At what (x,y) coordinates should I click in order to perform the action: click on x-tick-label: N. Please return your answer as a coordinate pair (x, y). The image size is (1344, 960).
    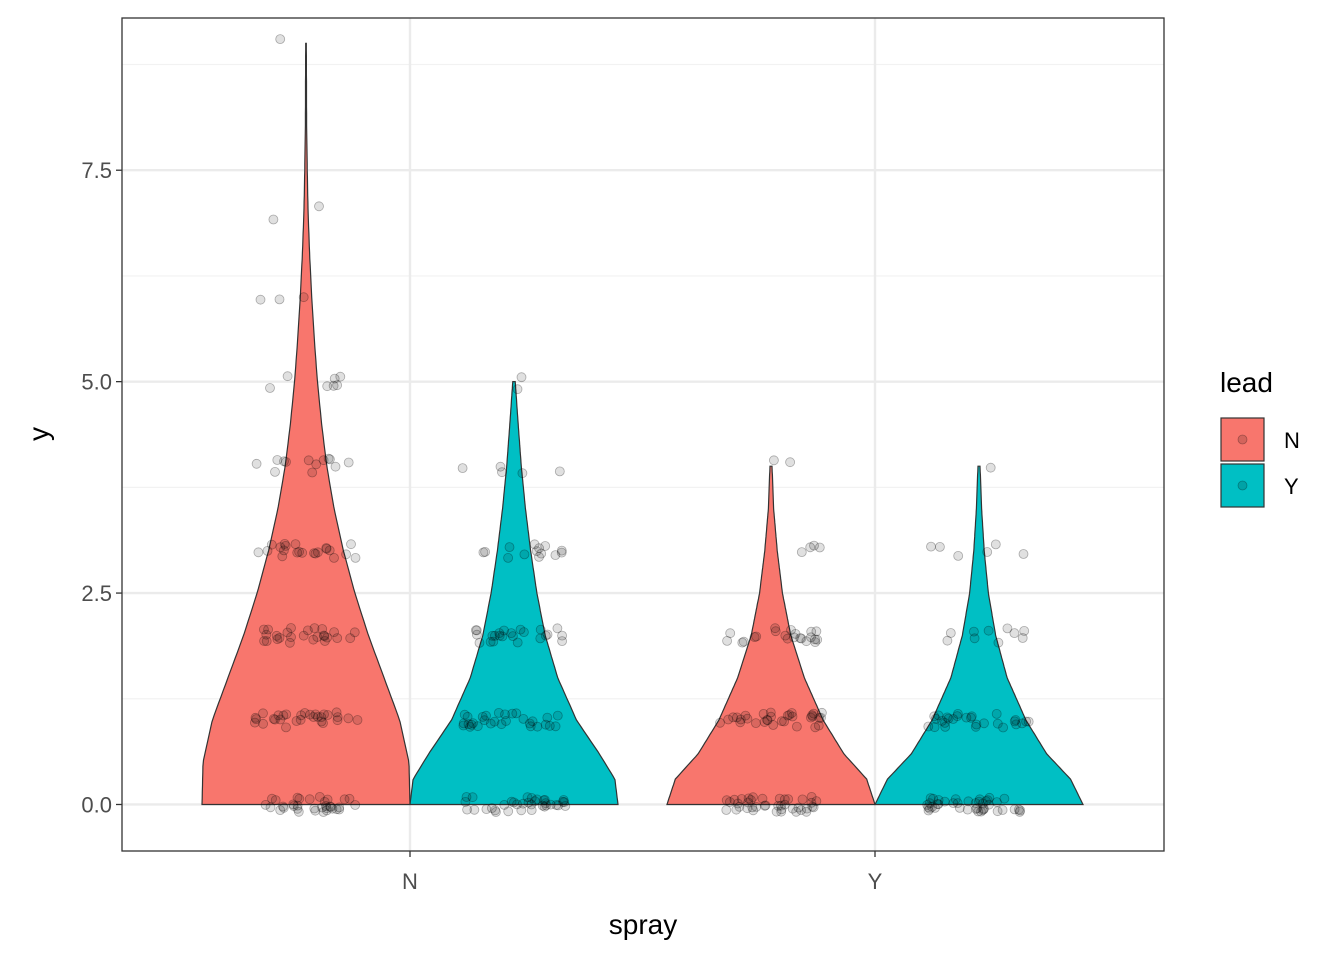
    Looking at the image, I should click on (410, 881).